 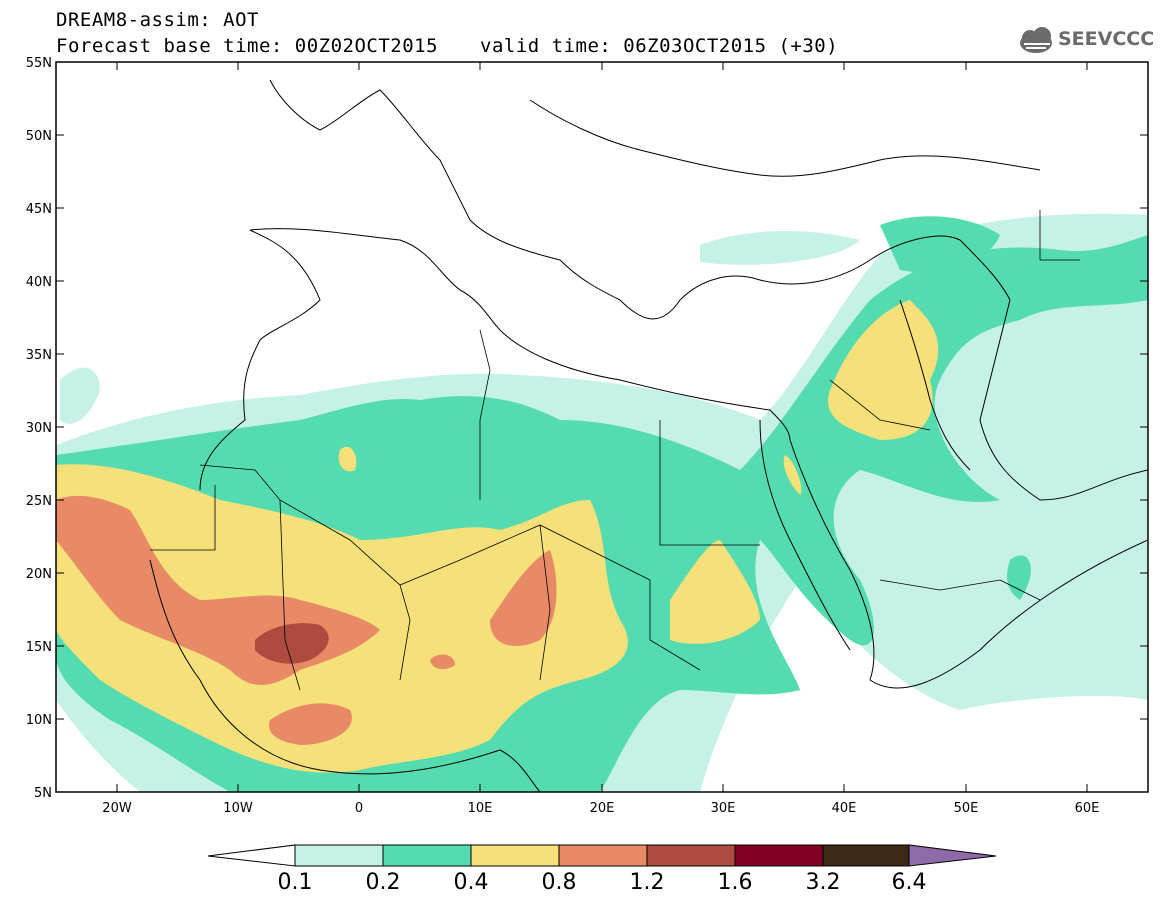 I want to click on lat-label: 15N, so click(x=39, y=647).